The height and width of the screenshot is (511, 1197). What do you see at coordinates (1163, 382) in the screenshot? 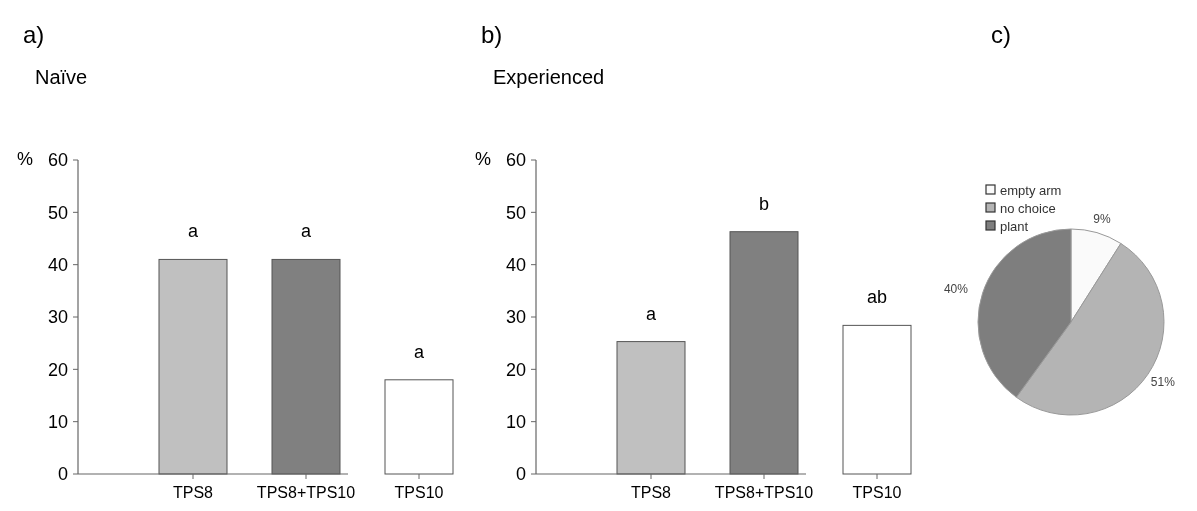
I see `data-label: 51%` at bounding box center [1163, 382].